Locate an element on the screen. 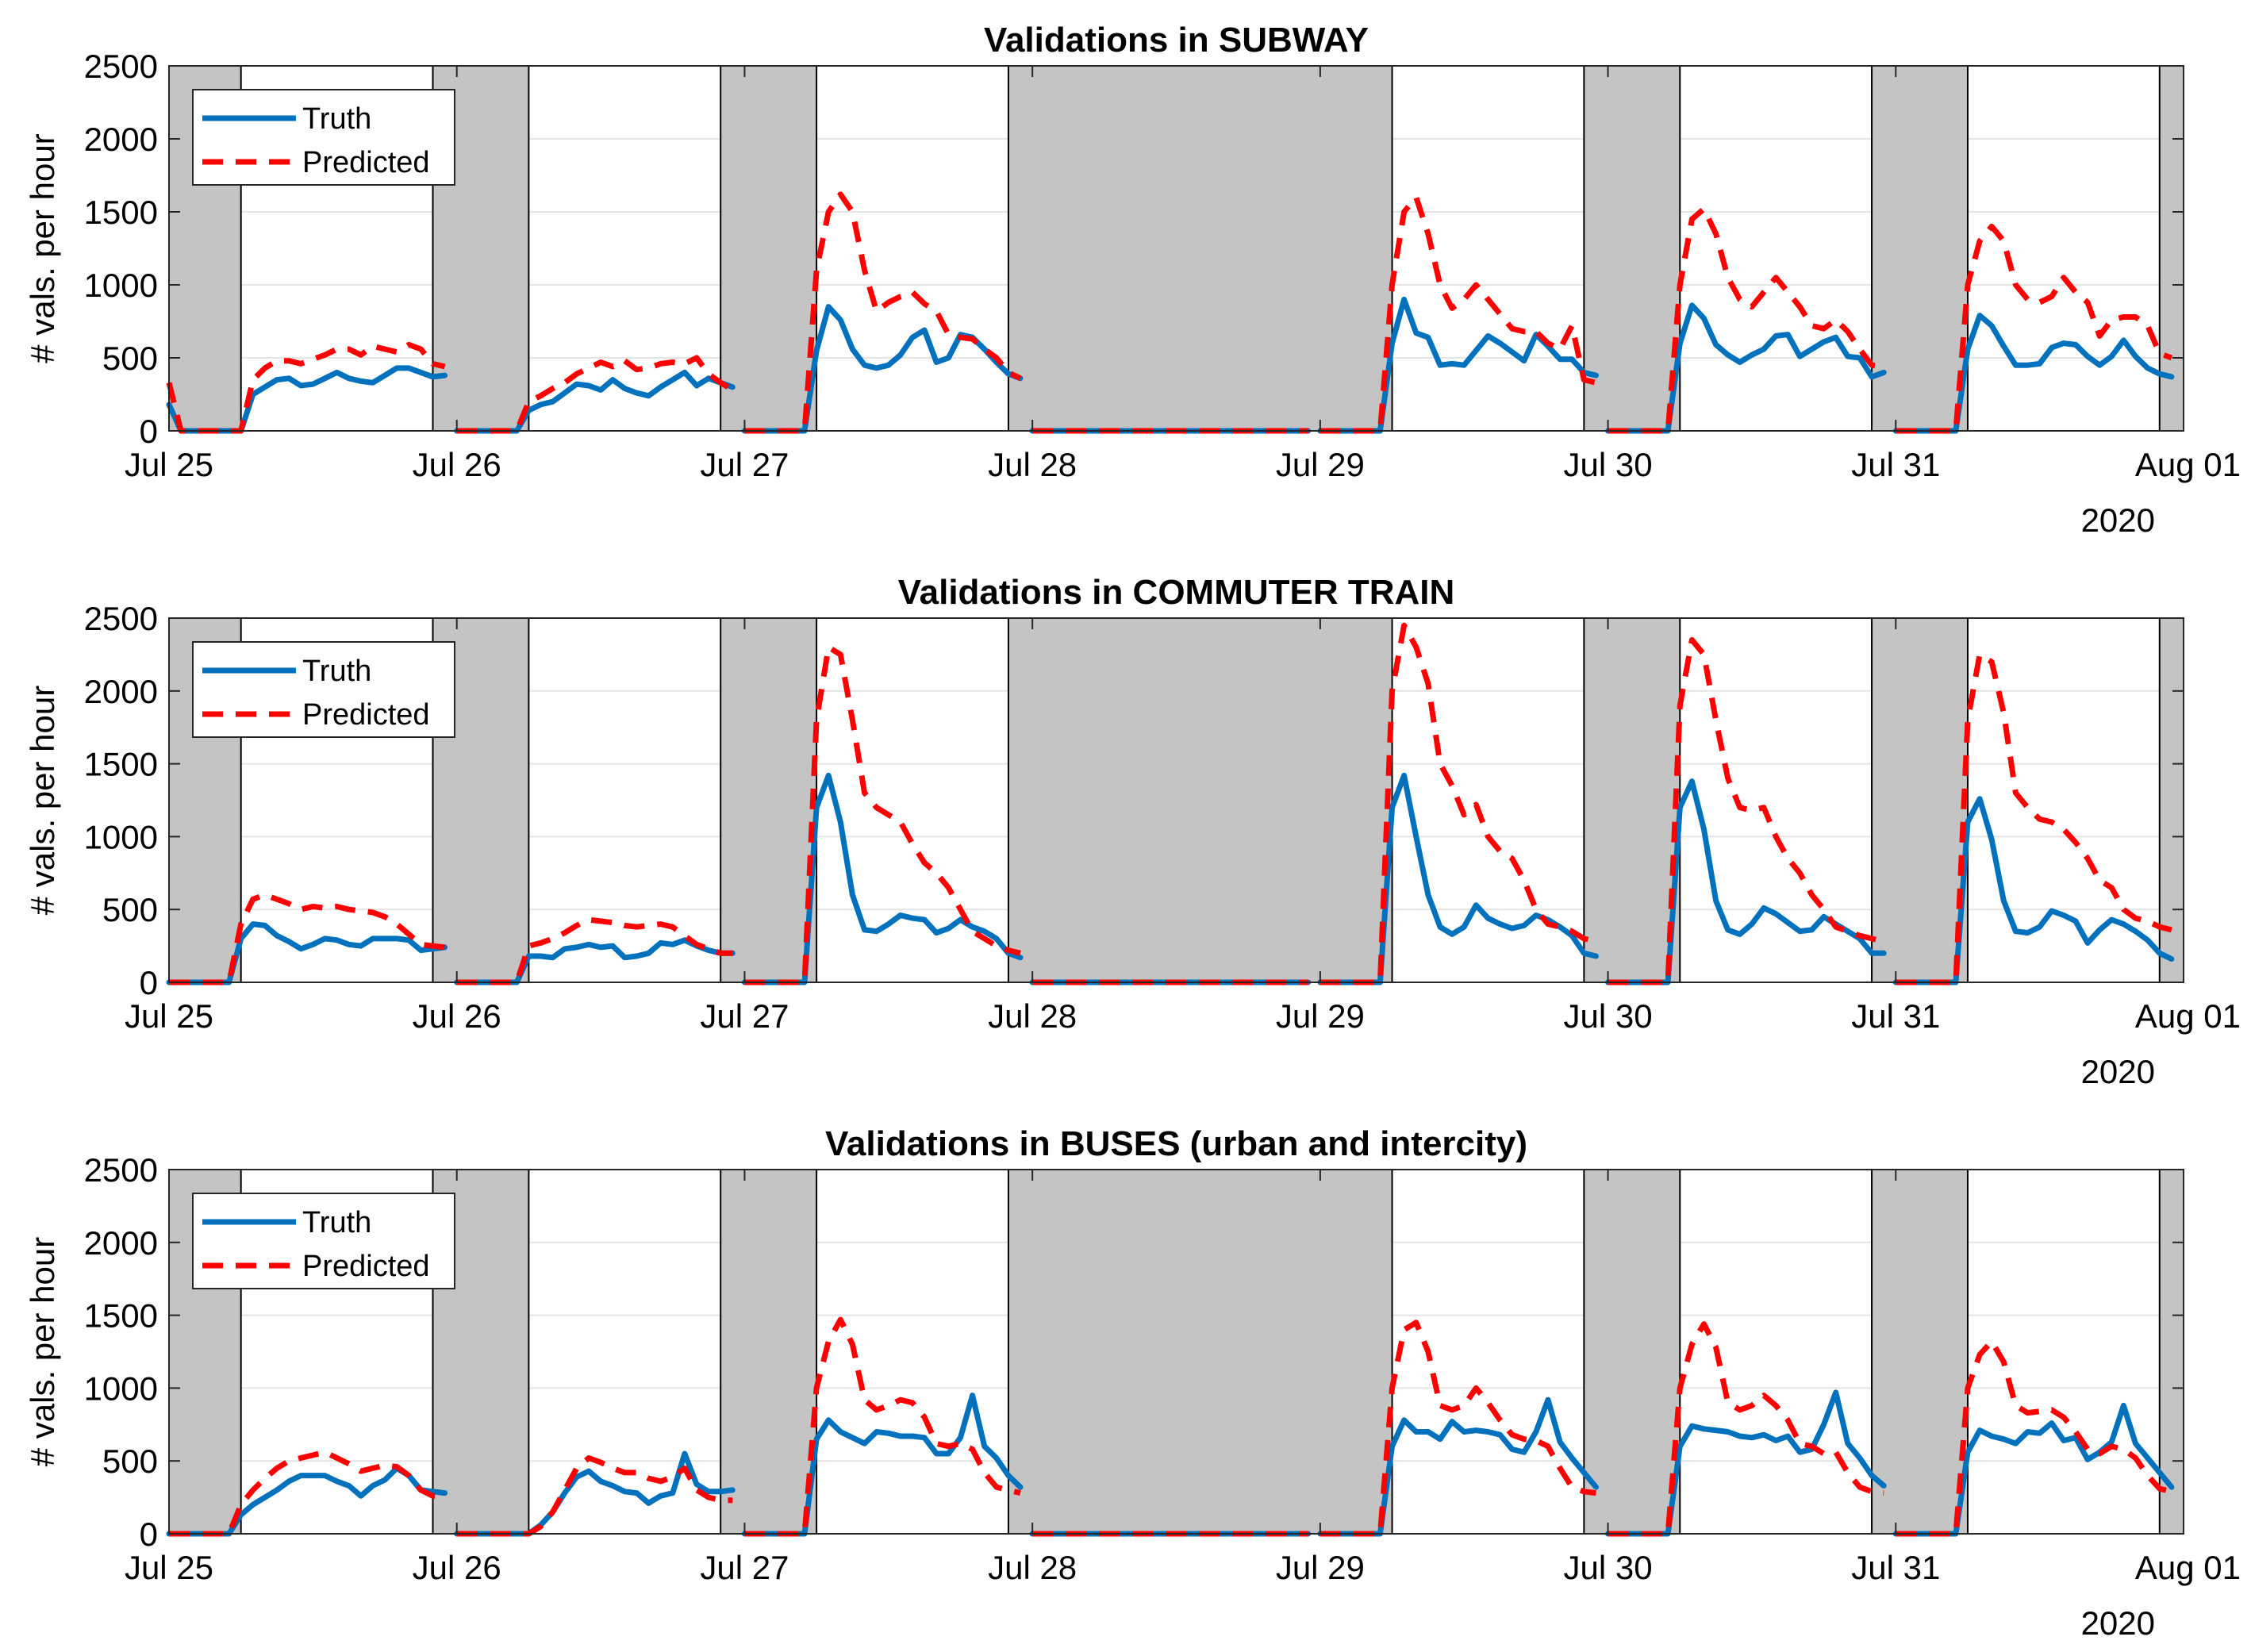  chart-title: Validations in COMMUTER TRAIN is located at coordinates (1176, 592).